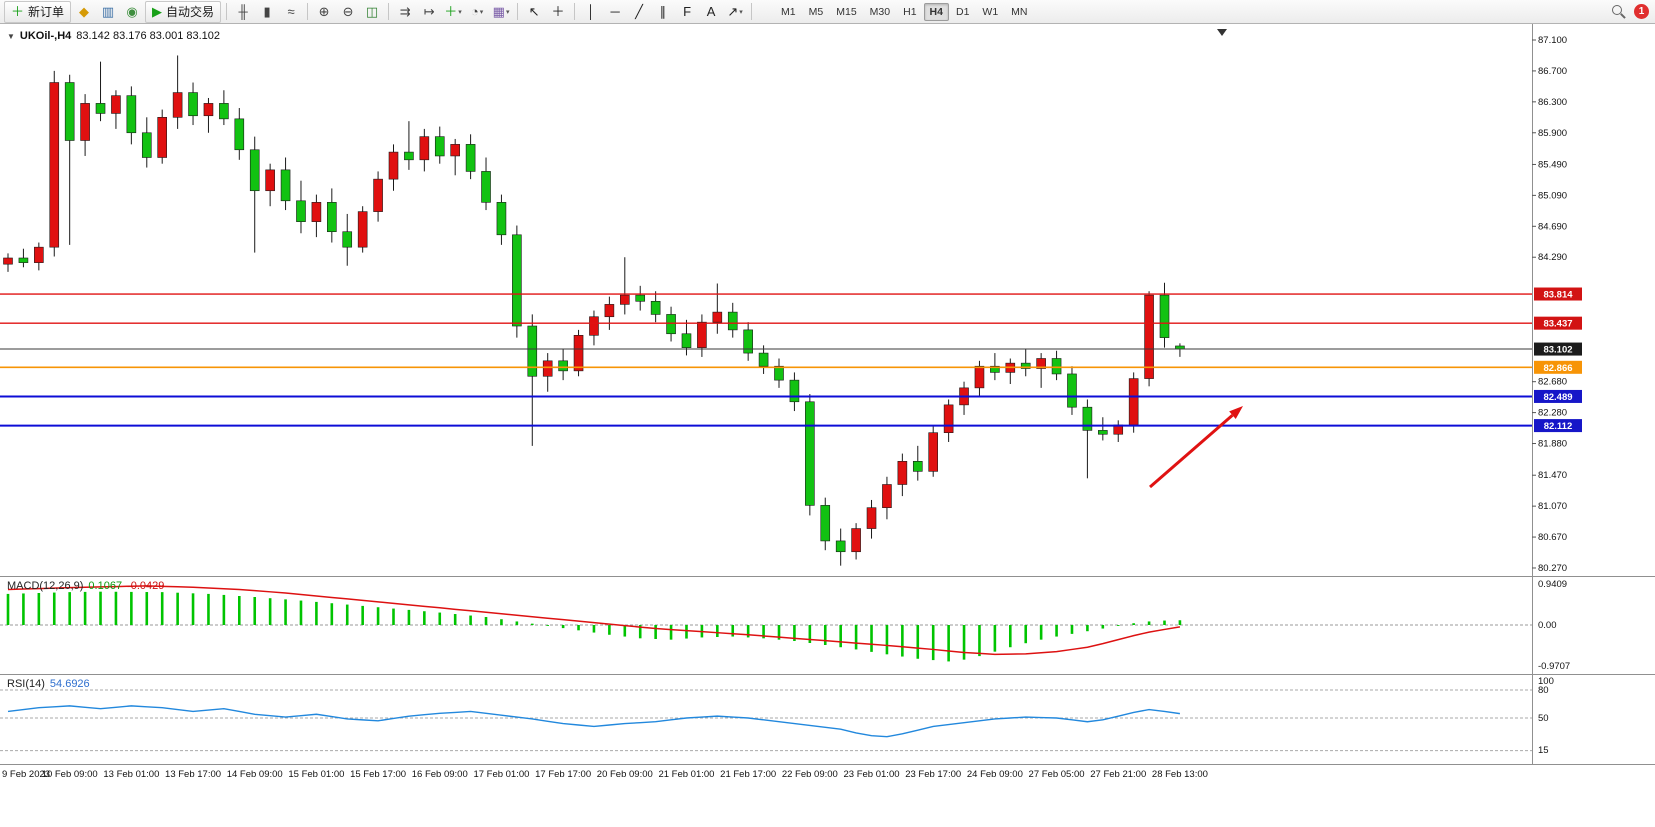 This screenshot has width=1655, height=827. Describe the element at coordinates (1543, 718) in the screenshot. I see `rsi-scale-label: 50` at that location.